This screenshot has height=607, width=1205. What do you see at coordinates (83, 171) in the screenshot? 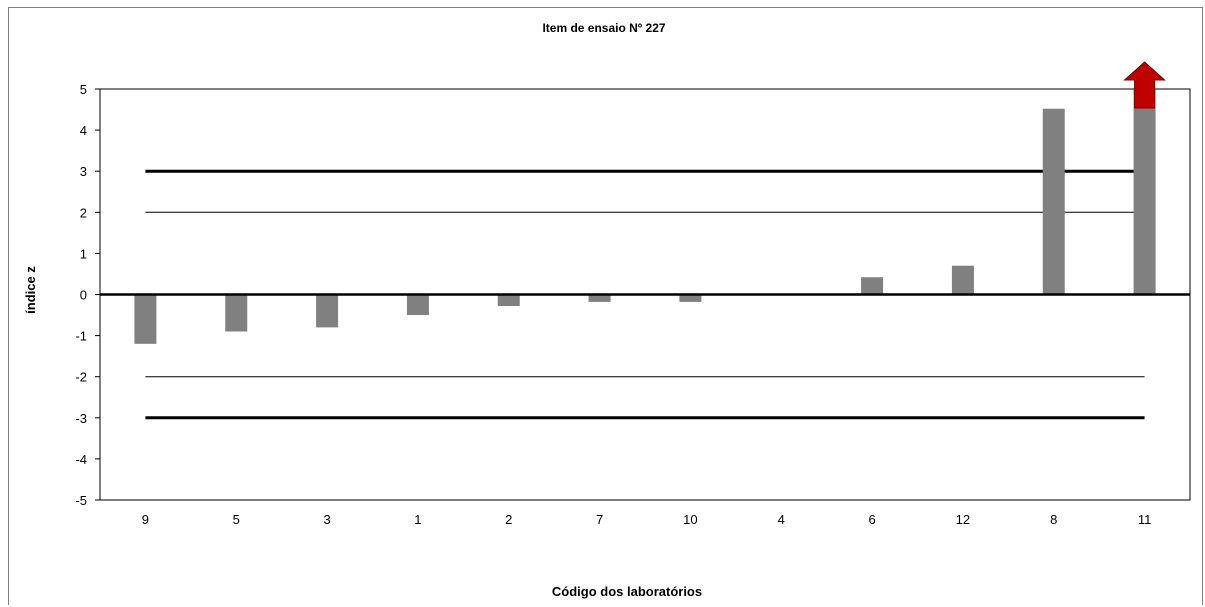
I see `y-tick-label: 3` at bounding box center [83, 171].